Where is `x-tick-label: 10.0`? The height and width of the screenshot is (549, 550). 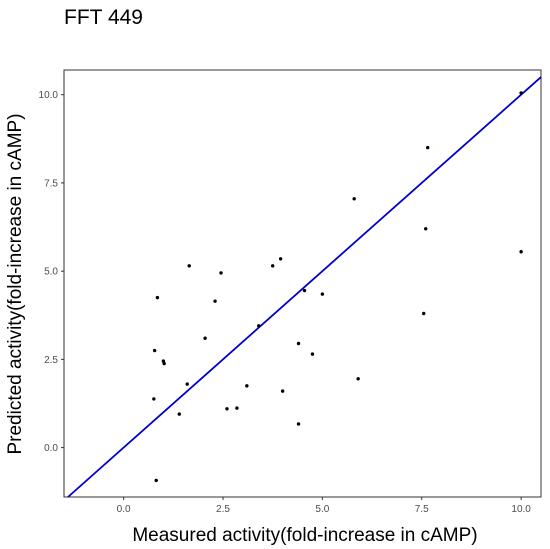 x-tick-label: 10.0 is located at coordinates (521, 509).